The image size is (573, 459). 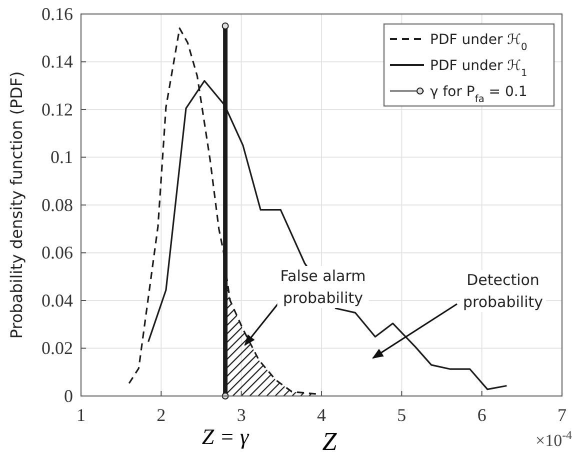 I want to click on x-tick-label: 4, so click(x=321, y=414).